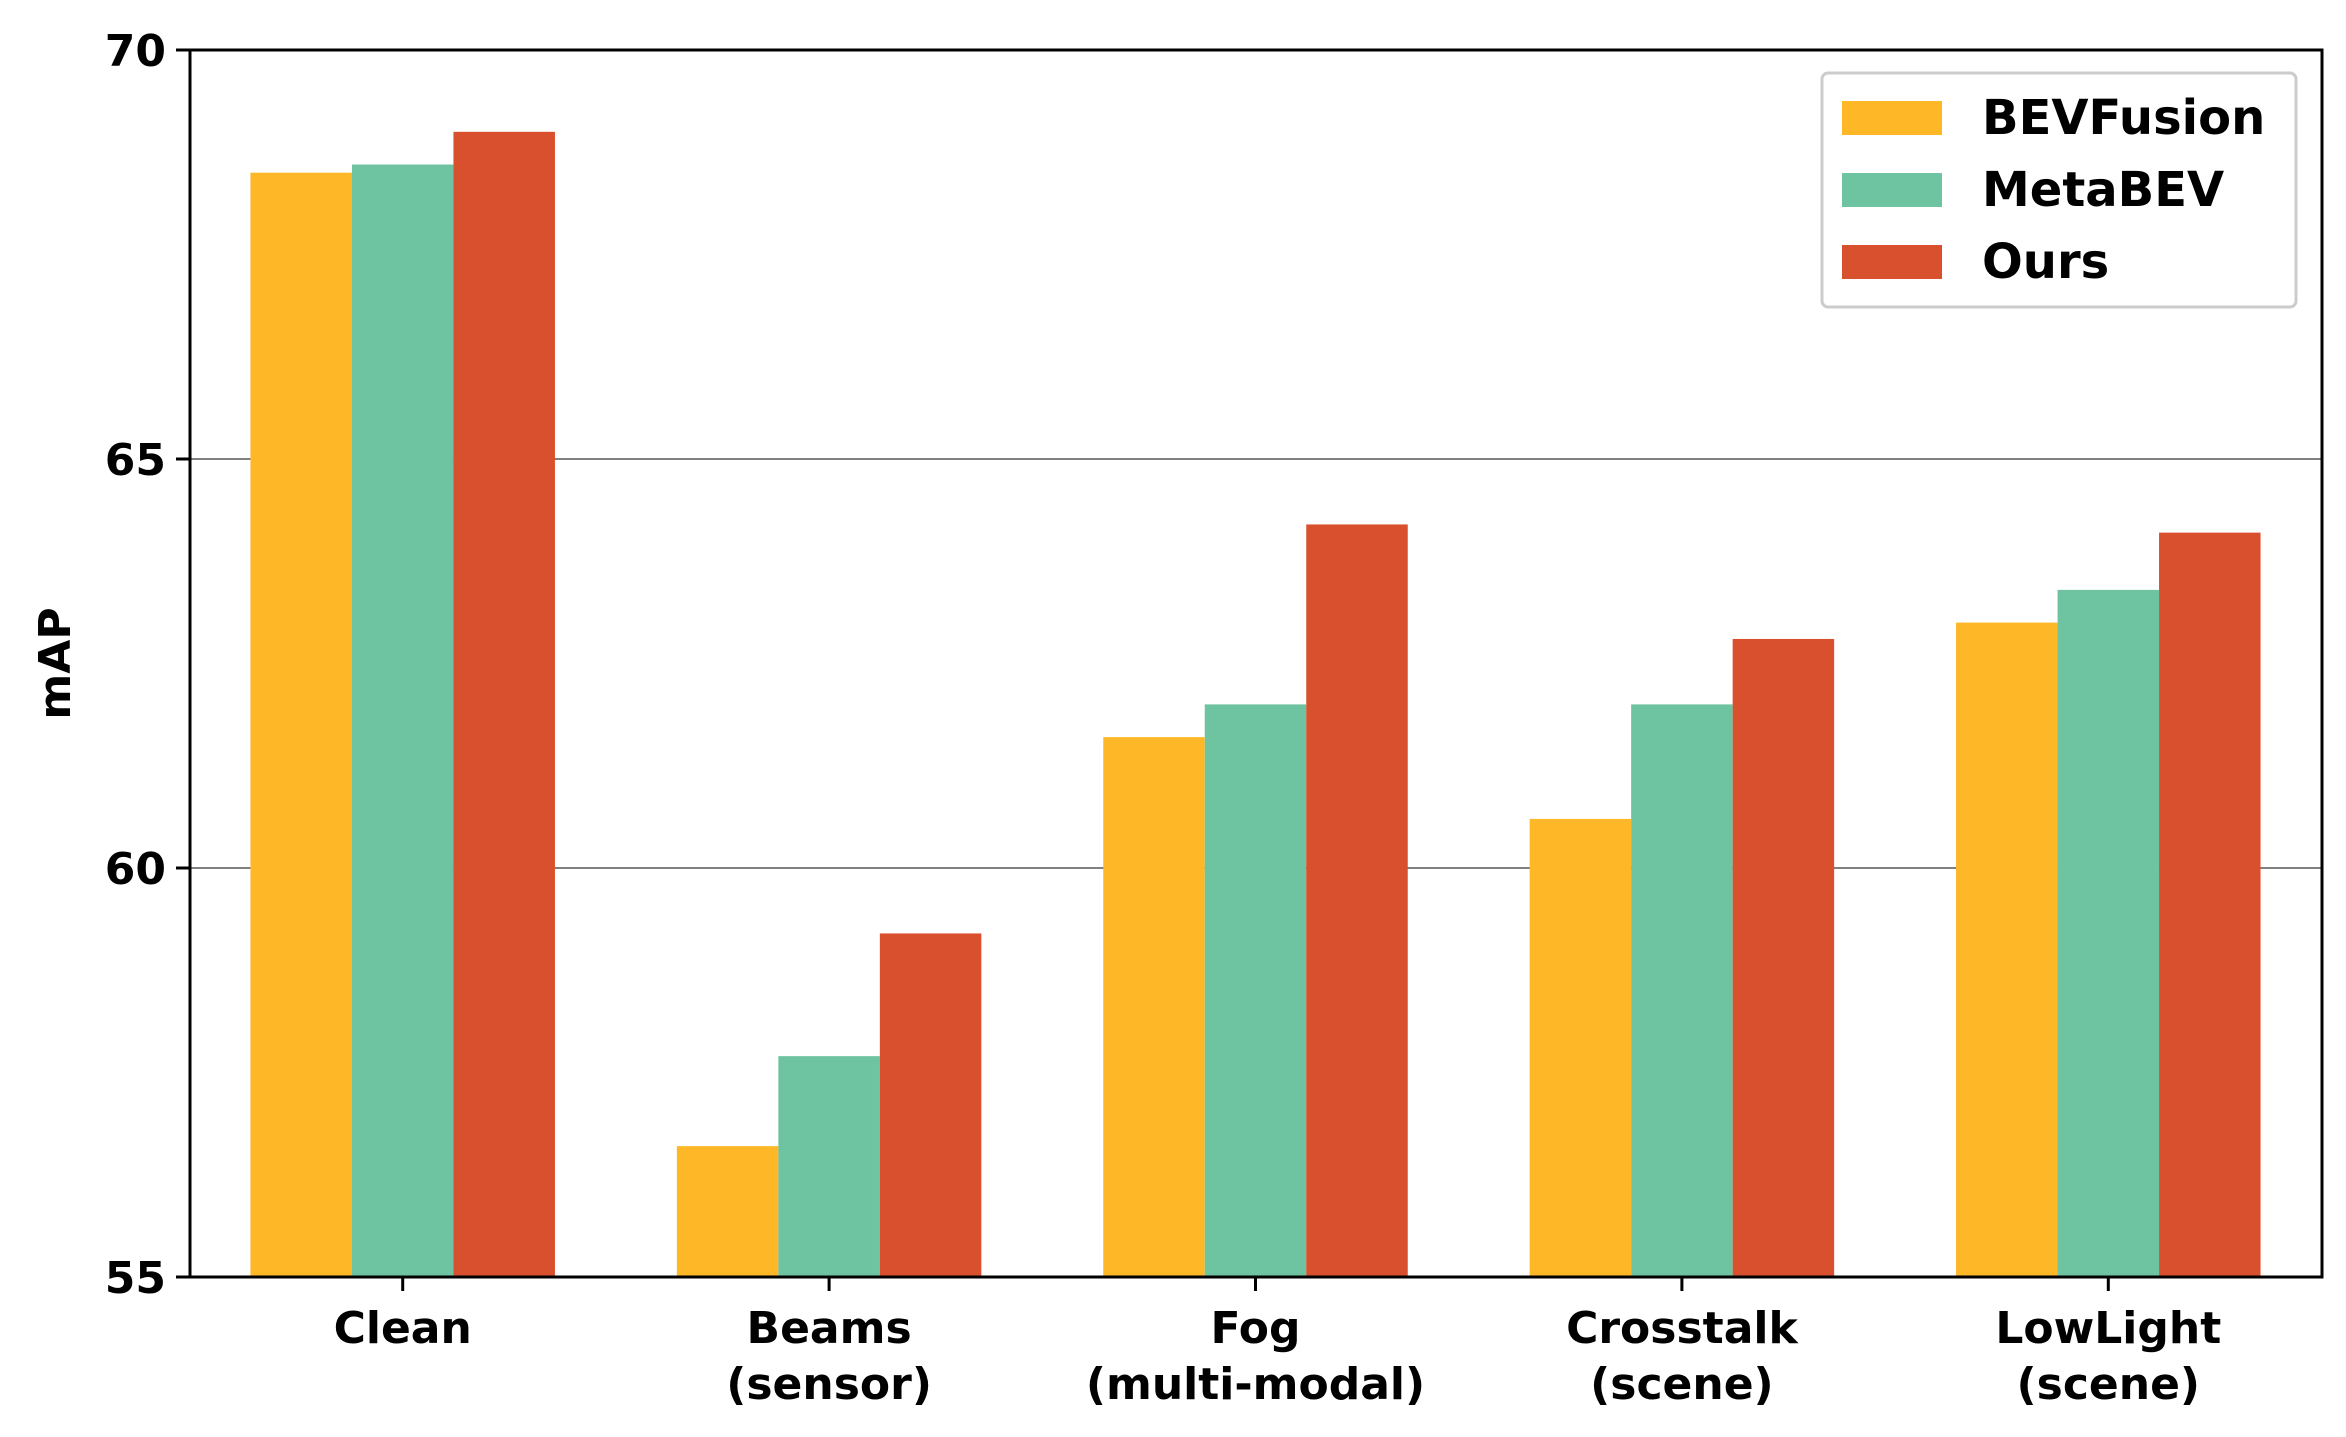 This screenshot has height=1437, width=2346. I want to click on y-tick-label: 65, so click(135, 460).